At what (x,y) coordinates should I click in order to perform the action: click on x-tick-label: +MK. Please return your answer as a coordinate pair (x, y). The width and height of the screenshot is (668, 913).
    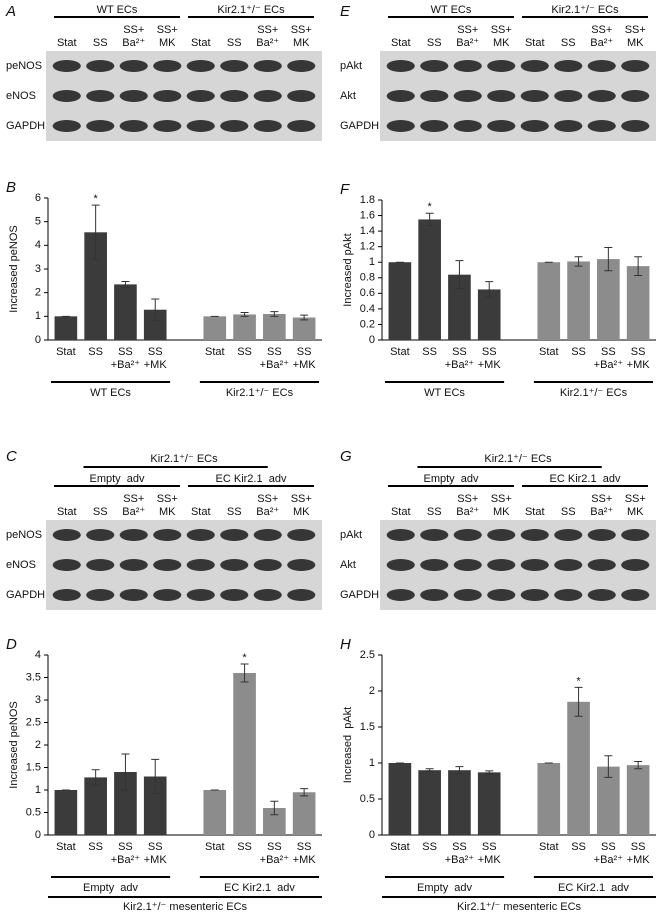
    Looking at the image, I should click on (490, 365).